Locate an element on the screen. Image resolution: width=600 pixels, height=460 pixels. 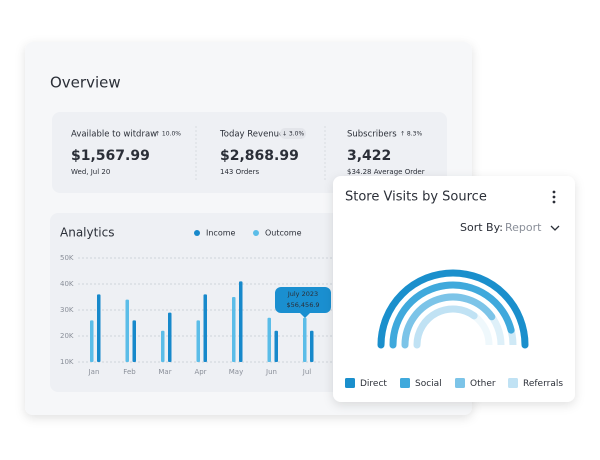
change-badge is located at coordinates (293, 133).